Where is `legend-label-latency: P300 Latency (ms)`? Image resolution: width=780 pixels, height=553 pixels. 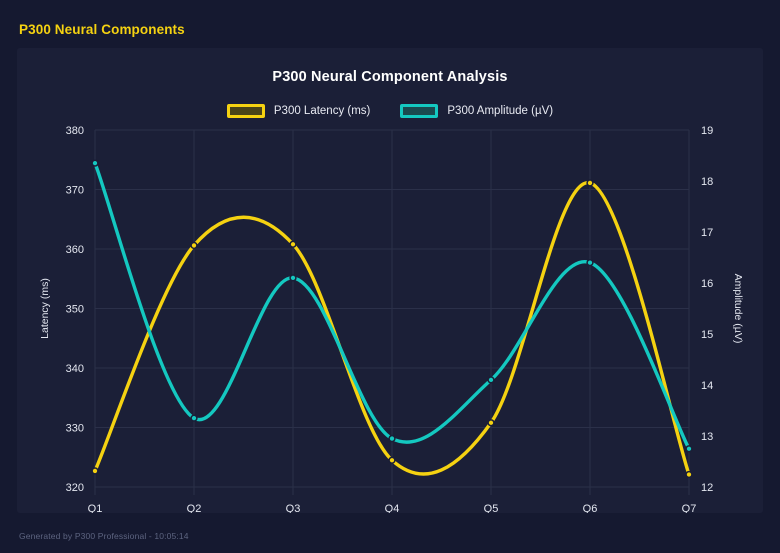
legend-label-latency: P300 Latency (ms) is located at coordinates (322, 111).